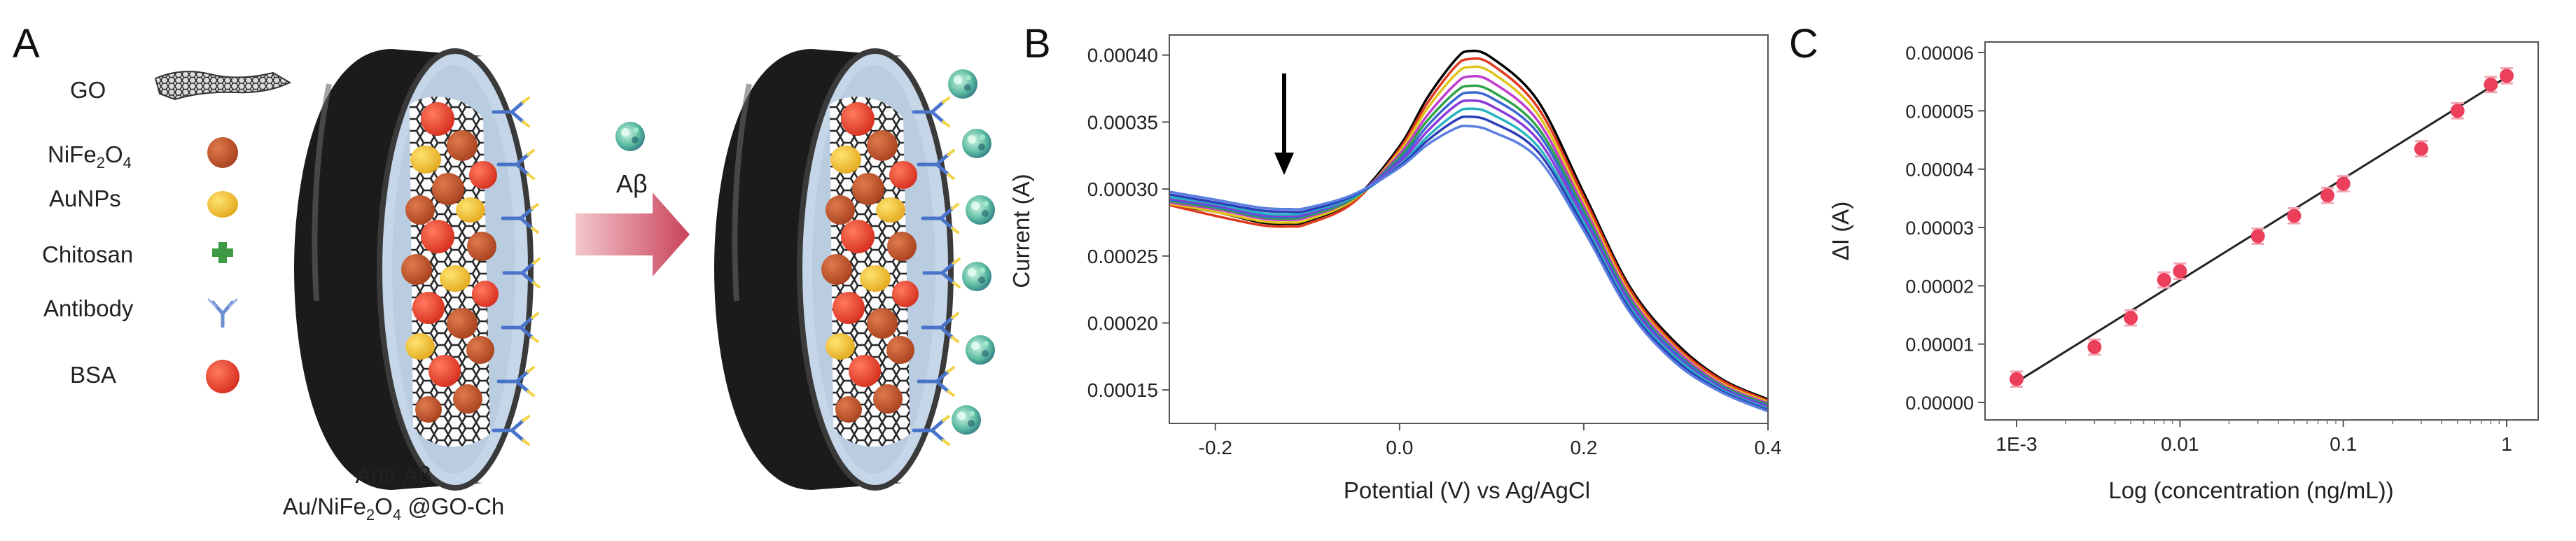 The image size is (2576, 541). What do you see at coordinates (2180, 444) in the screenshot?
I see `c-x-tick-label: 0.01` at bounding box center [2180, 444].